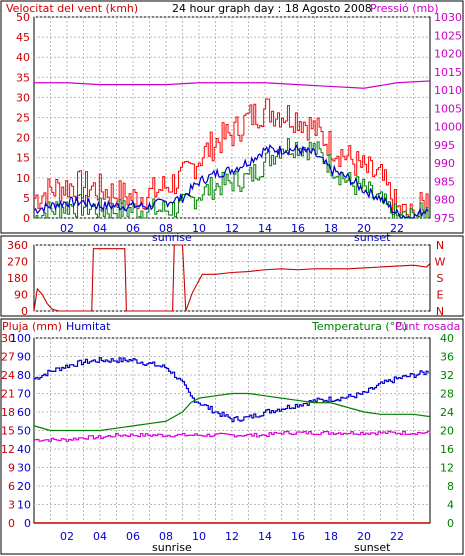 The height and width of the screenshot is (556, 465). I want to click on top-x-tick-label: 20, so click(364, 228).